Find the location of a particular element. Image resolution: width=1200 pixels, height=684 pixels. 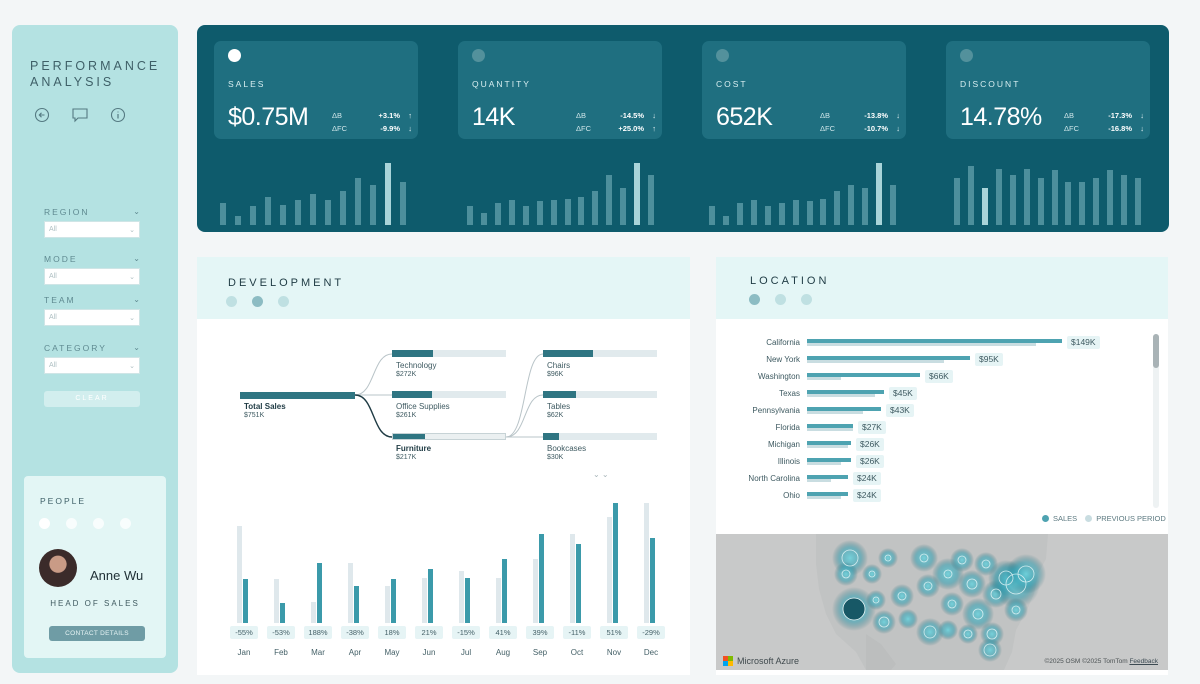

tree-node-bar-root is located at coordinates (297, 395).